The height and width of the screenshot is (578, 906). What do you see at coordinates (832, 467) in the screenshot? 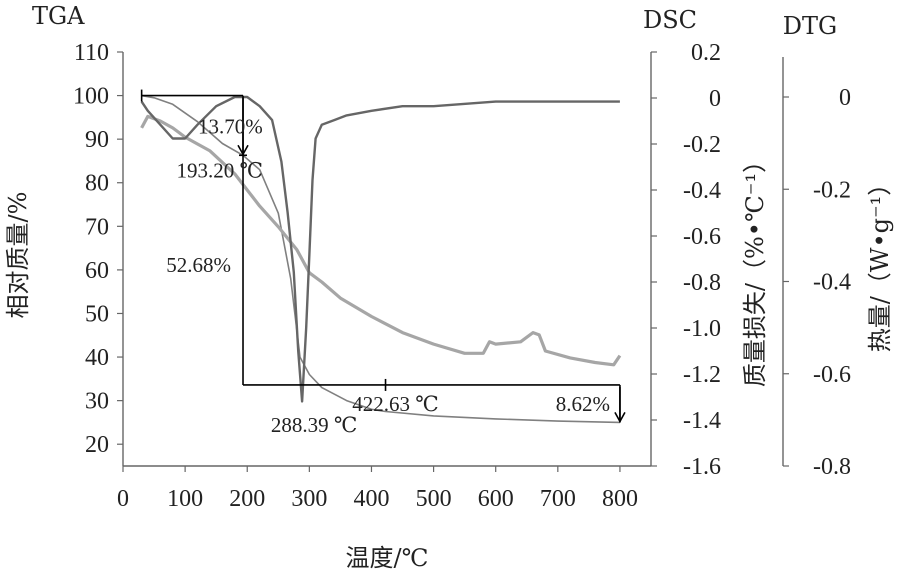
I see `y-right-2-tick-label: -0.8` at bounding box center [832, 467].